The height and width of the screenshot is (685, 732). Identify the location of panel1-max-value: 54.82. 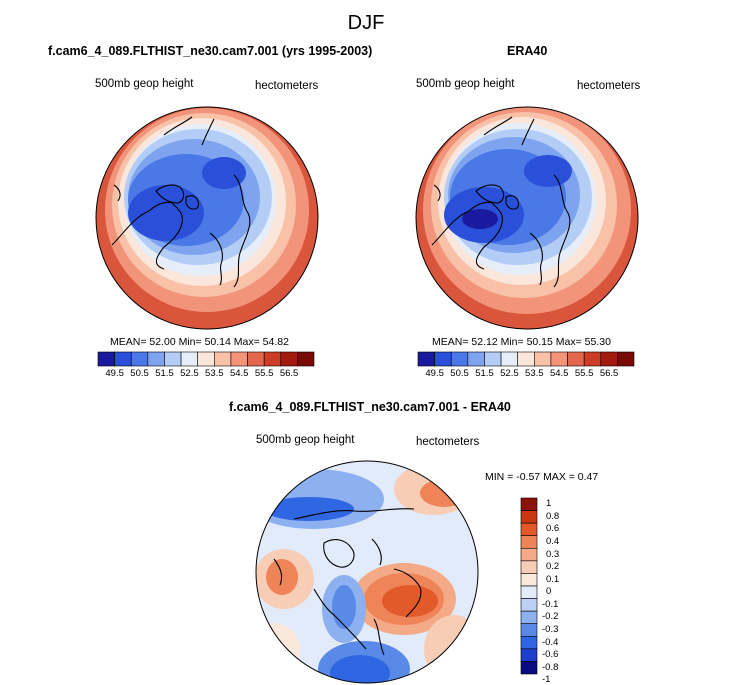
(275, 342).